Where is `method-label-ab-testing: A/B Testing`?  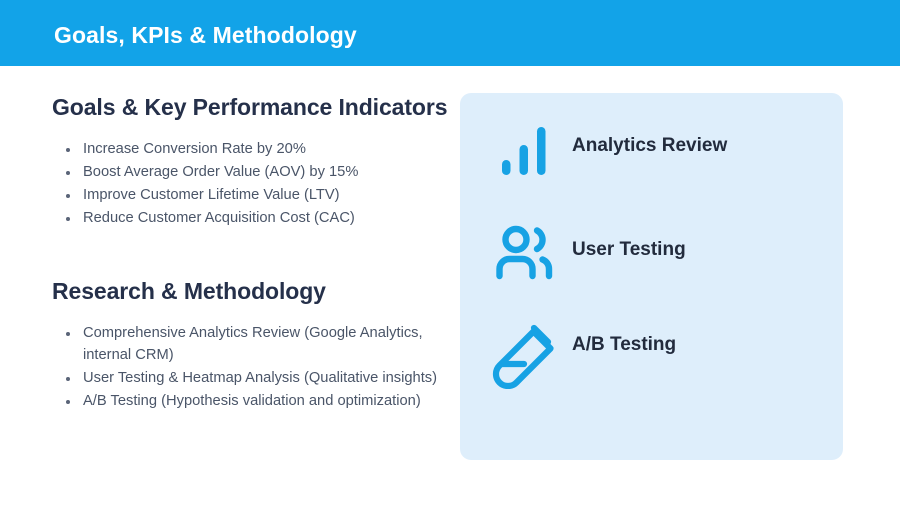 method-label-ab-testing: A/B Testing is located at coordinates (624, 344).